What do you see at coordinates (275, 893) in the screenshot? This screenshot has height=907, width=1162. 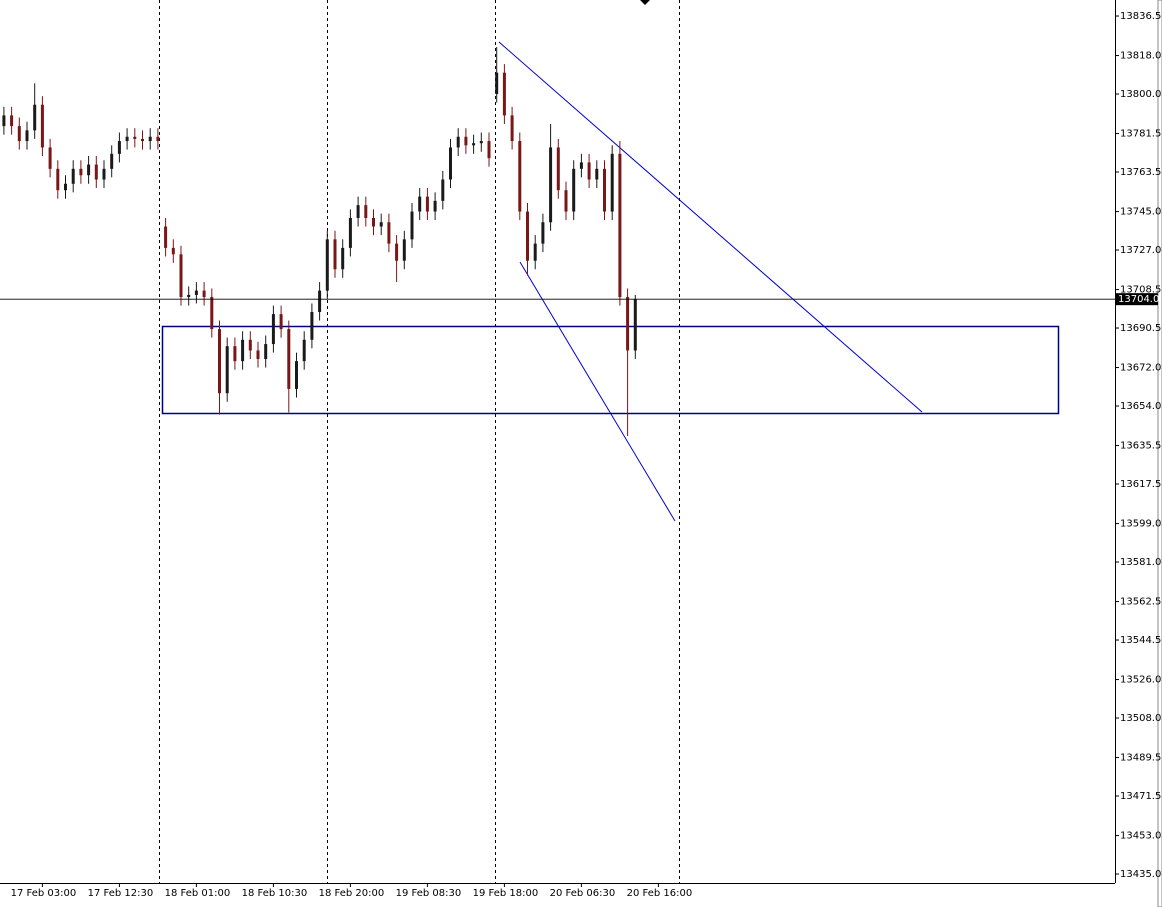 I see `x-tick-label: 18 Feb 10:30` at bounding box center [275, 893].